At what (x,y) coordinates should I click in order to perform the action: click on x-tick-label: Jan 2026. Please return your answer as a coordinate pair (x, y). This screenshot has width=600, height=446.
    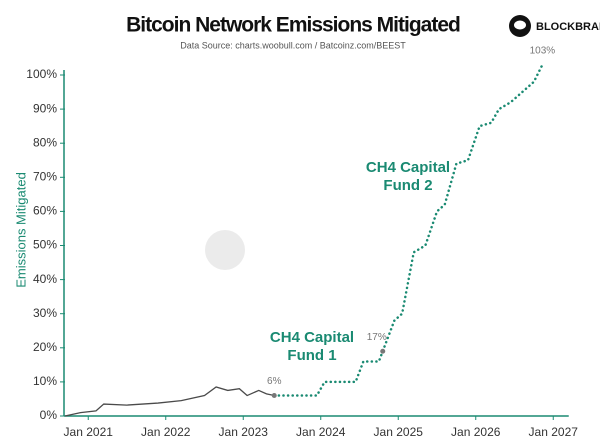
    Looking at the image, I should click on (476, 432).